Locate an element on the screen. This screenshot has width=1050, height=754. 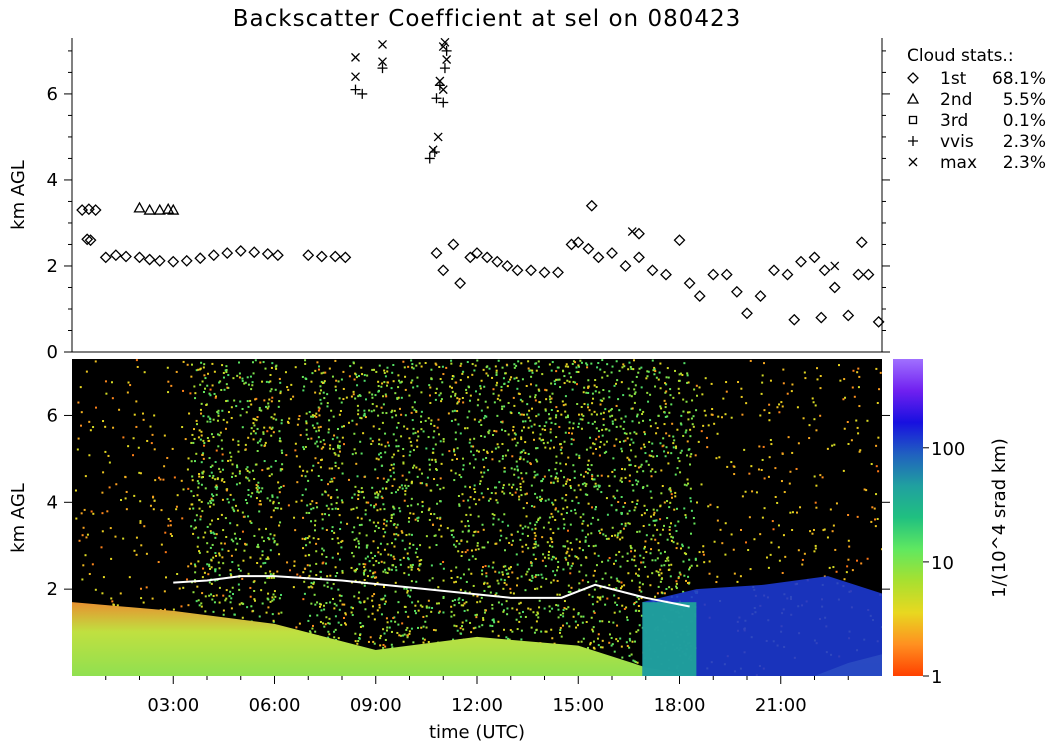
legend-entry-label: 1st is located at coordinates (953, 79).